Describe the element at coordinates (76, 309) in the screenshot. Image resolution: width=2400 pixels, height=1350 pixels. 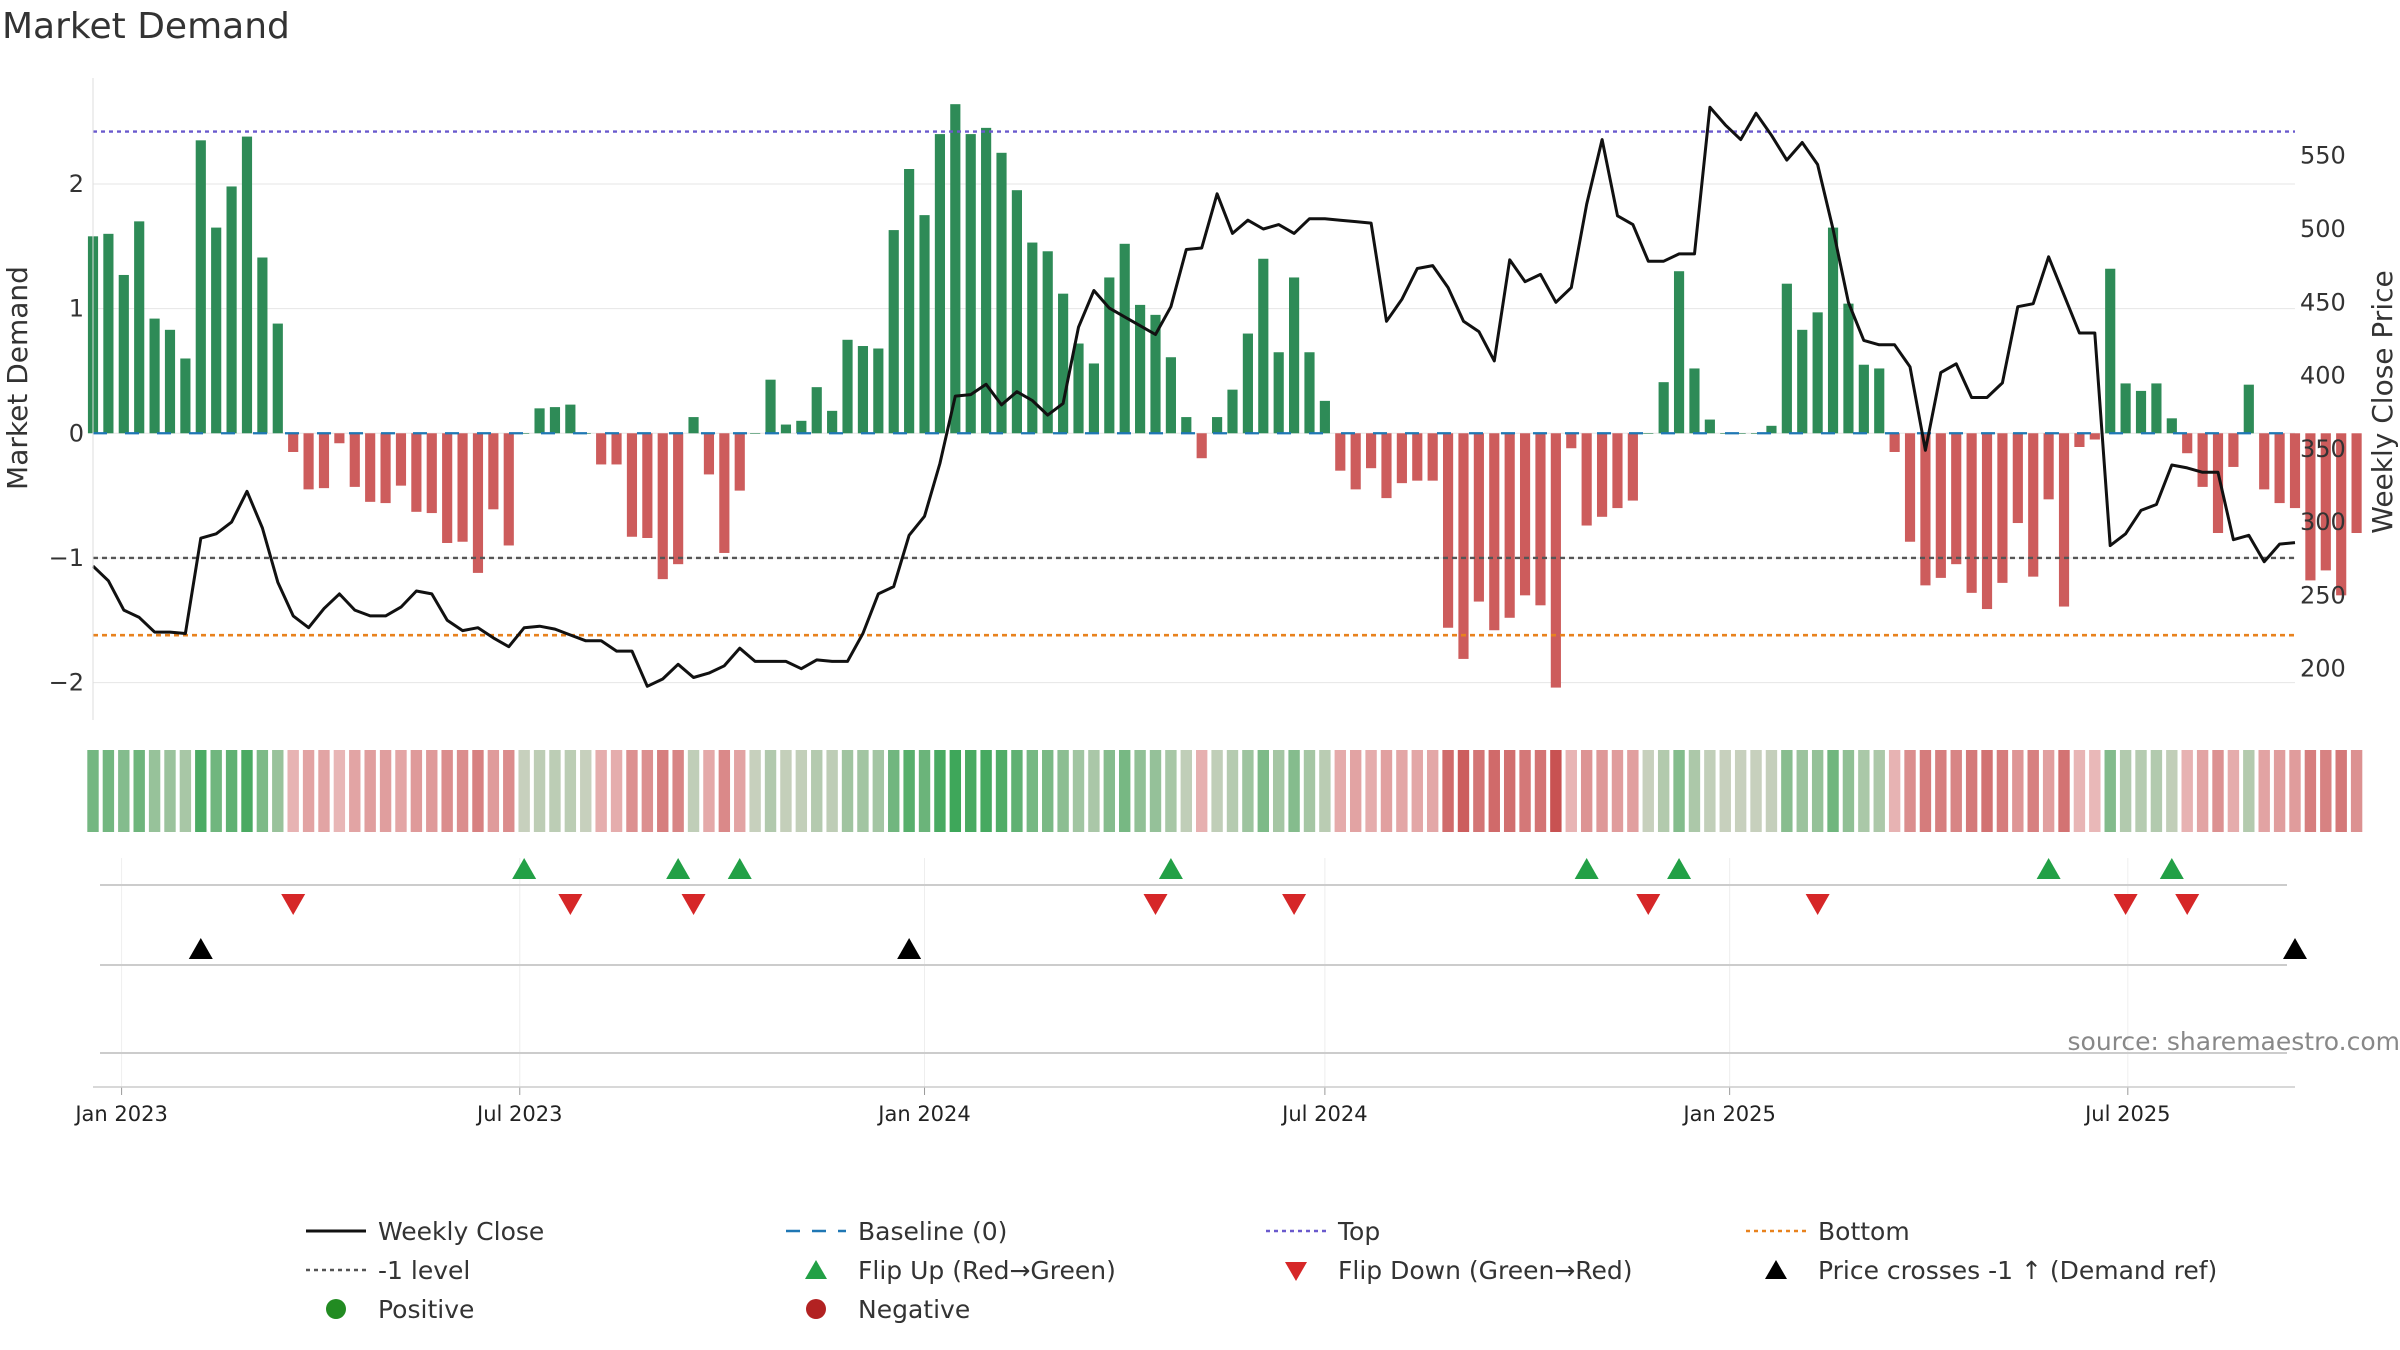
I see `y-tick-label: 1` at that location.